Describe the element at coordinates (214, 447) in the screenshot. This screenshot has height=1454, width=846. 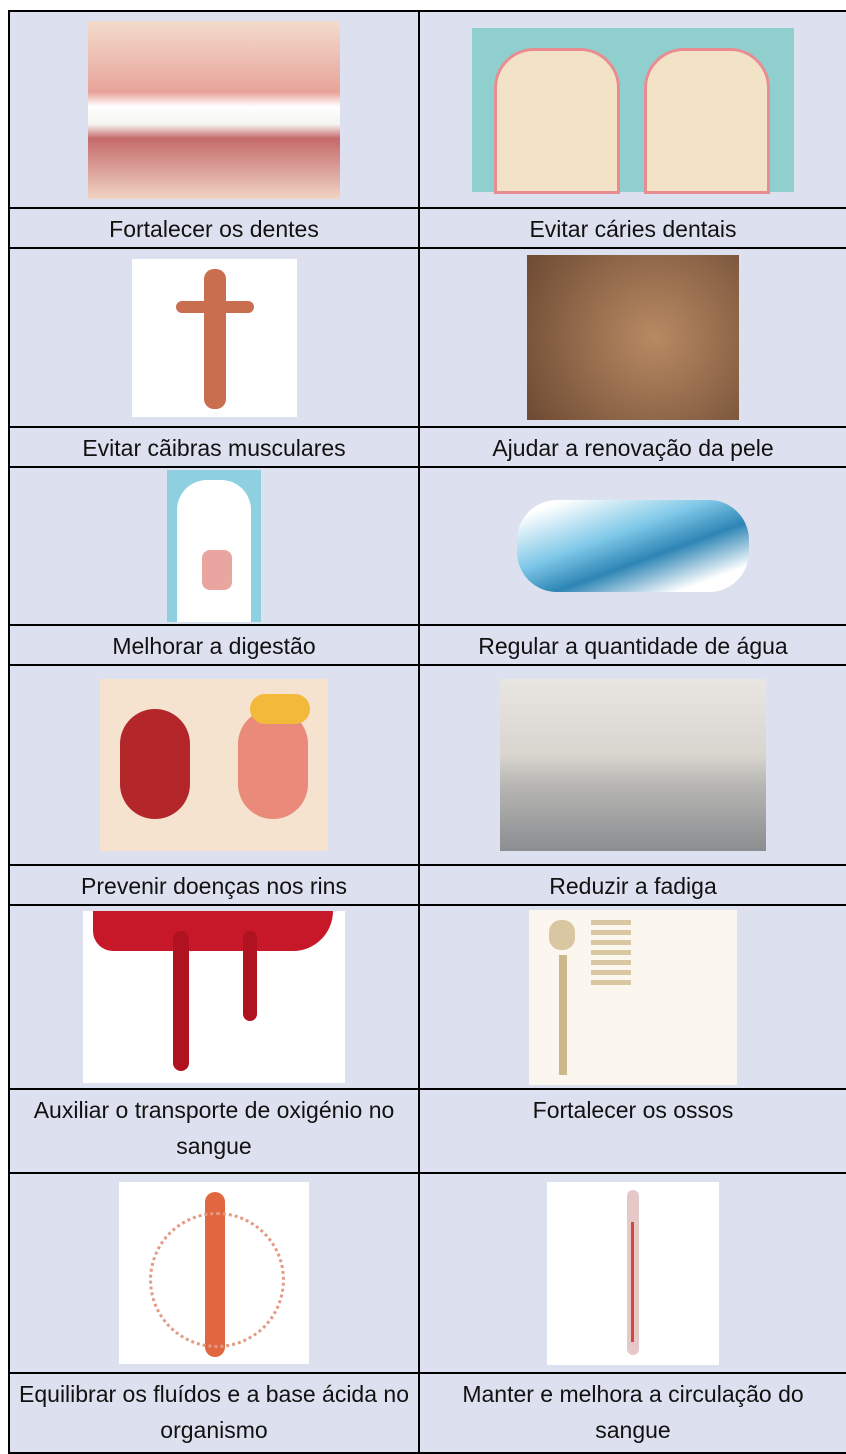
I see `caption: Evitar cãibras musculares` at that location.